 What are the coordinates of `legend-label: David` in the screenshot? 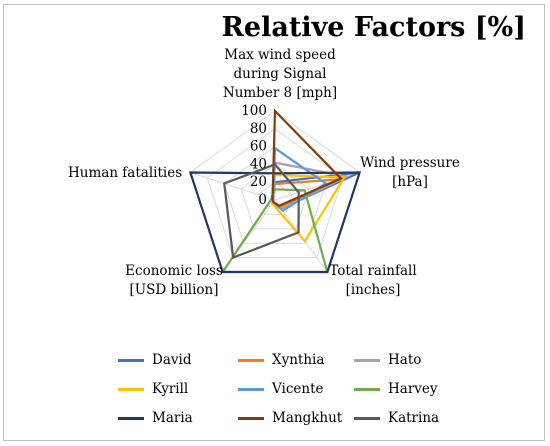 It's located at (172, 360).